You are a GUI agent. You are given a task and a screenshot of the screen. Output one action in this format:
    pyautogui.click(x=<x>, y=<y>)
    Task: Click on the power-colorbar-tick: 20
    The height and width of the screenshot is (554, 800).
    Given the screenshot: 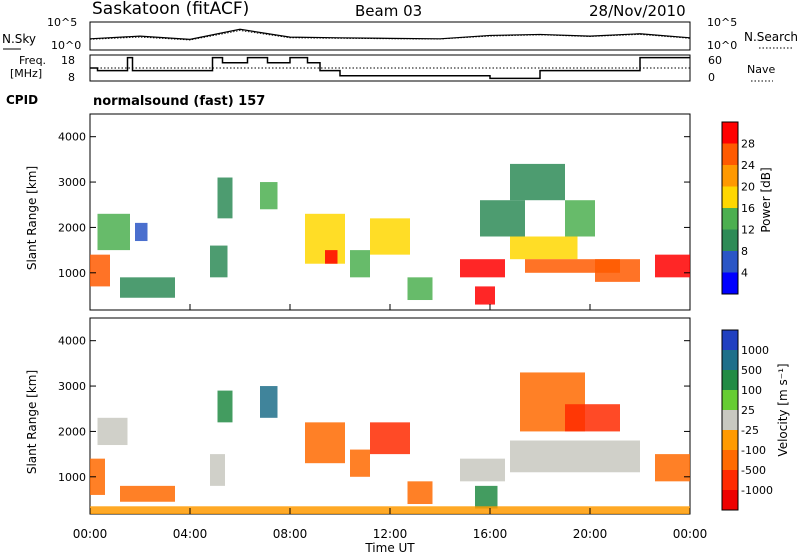 What is the action you would take?
    pyautogui.click(x=748, y=187)
    